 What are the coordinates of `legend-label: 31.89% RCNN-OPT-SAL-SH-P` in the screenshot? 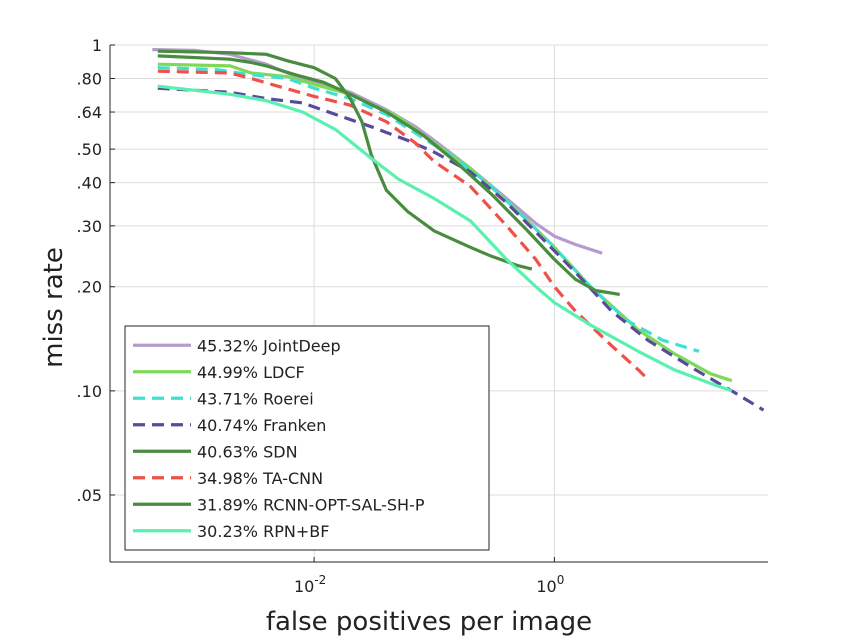 It's located at (311, 504).